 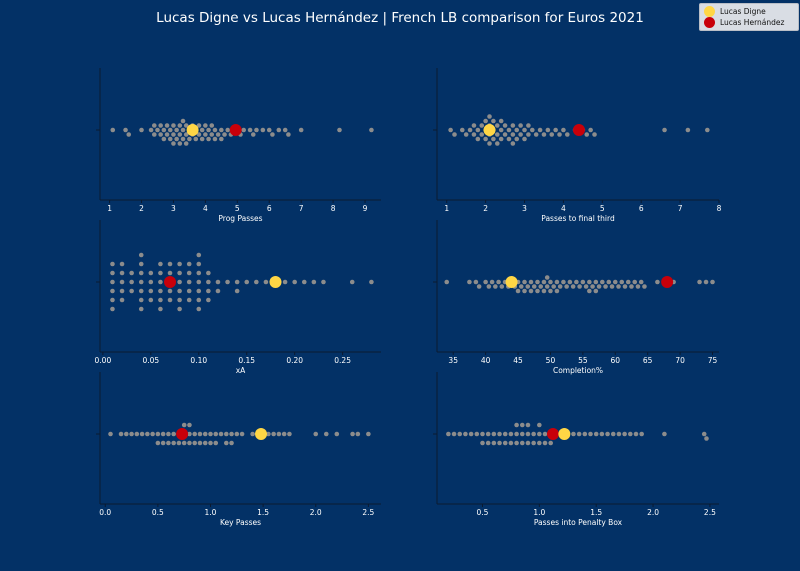 What do you see at coordinates (342, 360) in the screenshot?
I see `x-tick-label: 0.25` at bounding box center [342, 360].